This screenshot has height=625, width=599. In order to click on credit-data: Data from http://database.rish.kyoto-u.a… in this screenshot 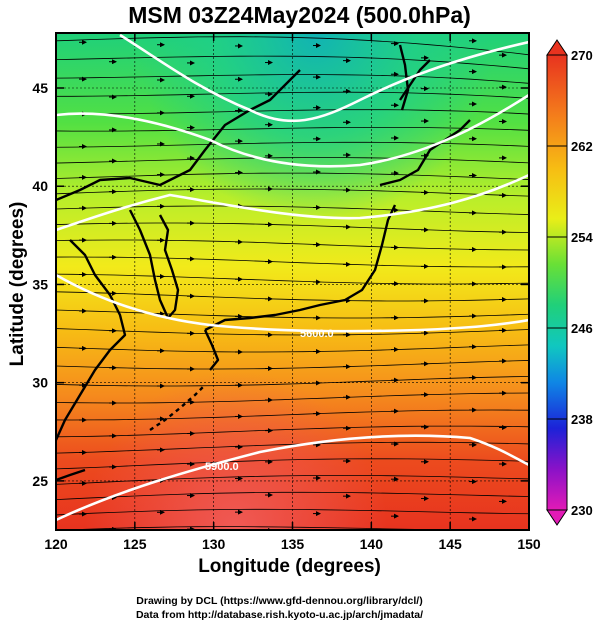, I will do `click(279, 615)`.